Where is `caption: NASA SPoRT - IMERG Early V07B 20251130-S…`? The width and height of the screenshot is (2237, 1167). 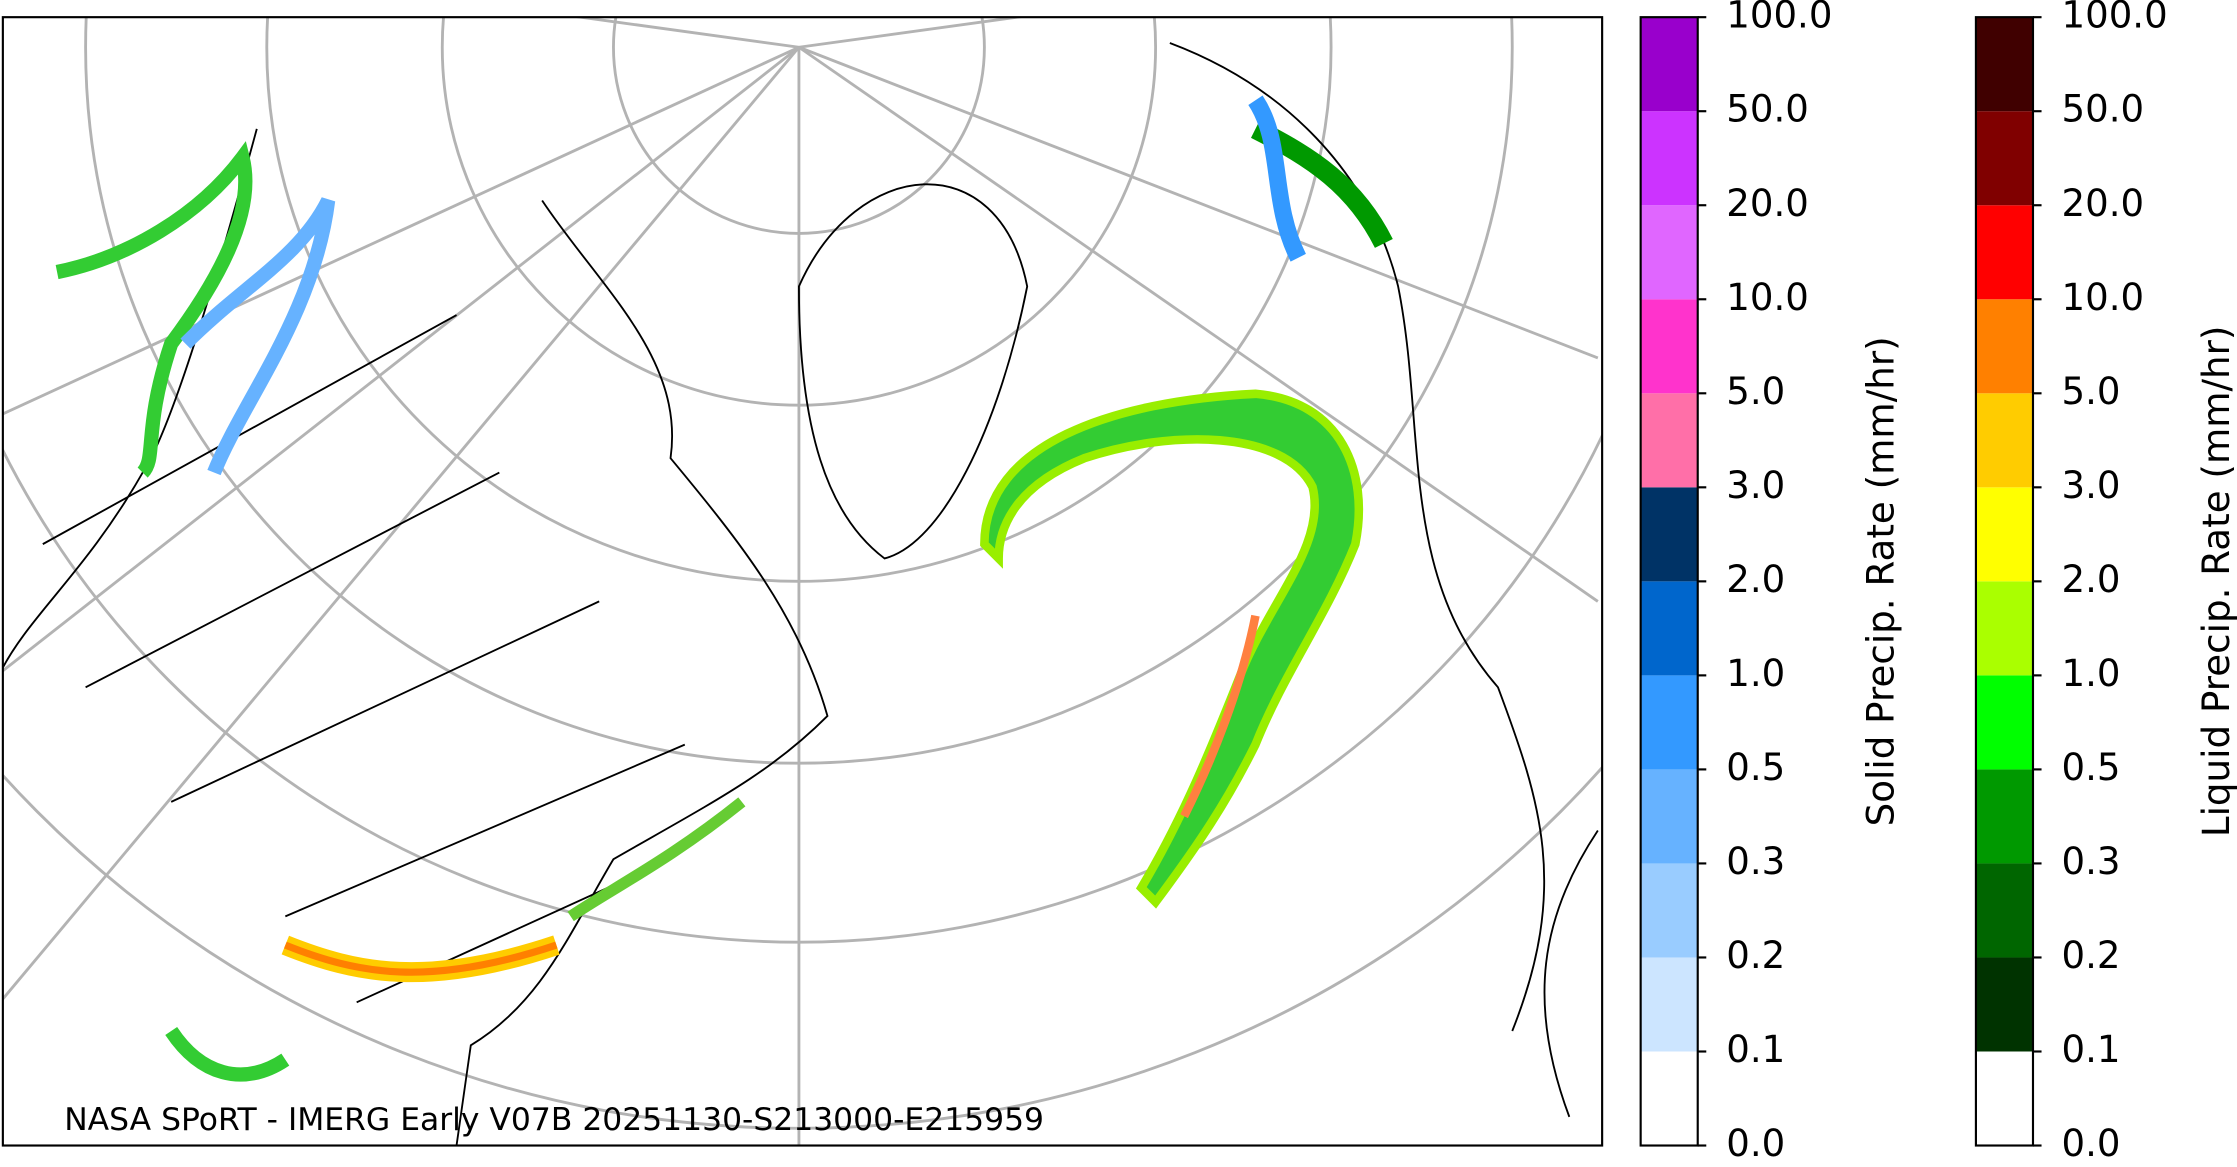
caption: NASA SPoRT - IMERG Early V07B 20251130-S… is located at coordinates (554, 1120).